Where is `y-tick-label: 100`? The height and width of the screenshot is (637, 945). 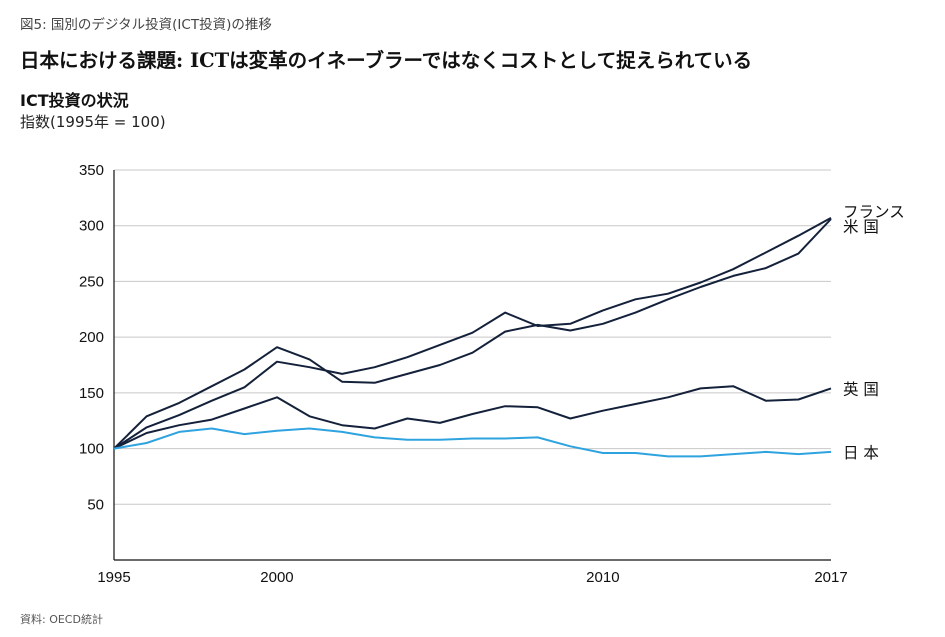
y-tick-label: 100 is located at coordinates (91, 449).